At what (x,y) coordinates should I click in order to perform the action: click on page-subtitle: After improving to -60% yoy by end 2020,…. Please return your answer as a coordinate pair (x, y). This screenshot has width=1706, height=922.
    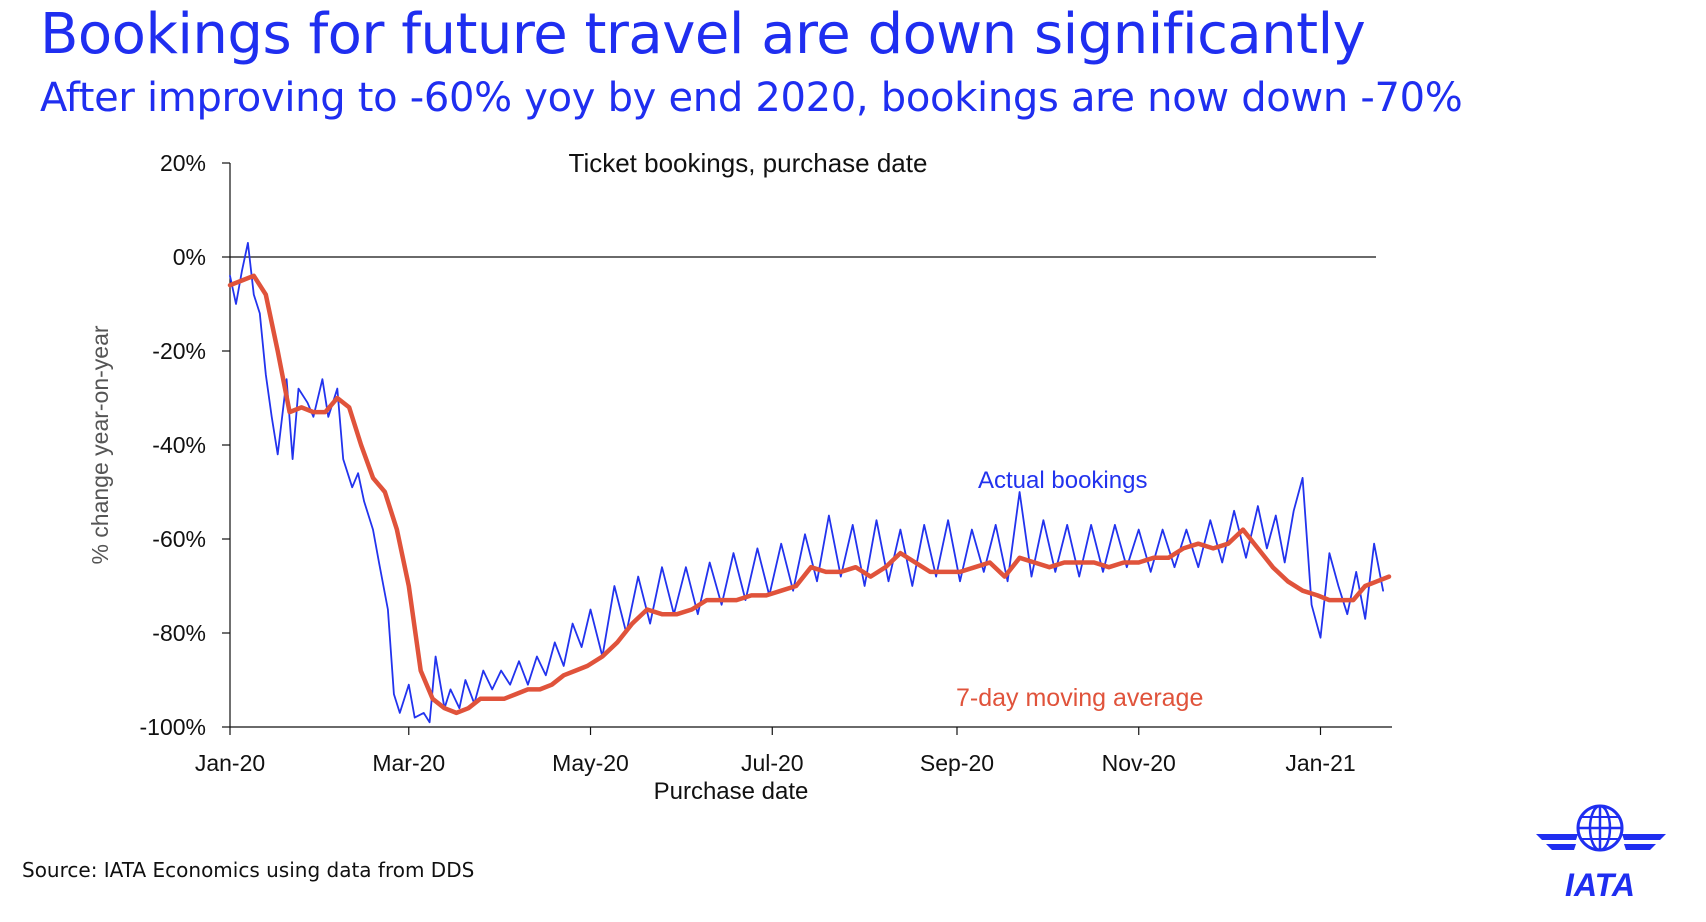
    Looking at the image, I should click on (751, 98).